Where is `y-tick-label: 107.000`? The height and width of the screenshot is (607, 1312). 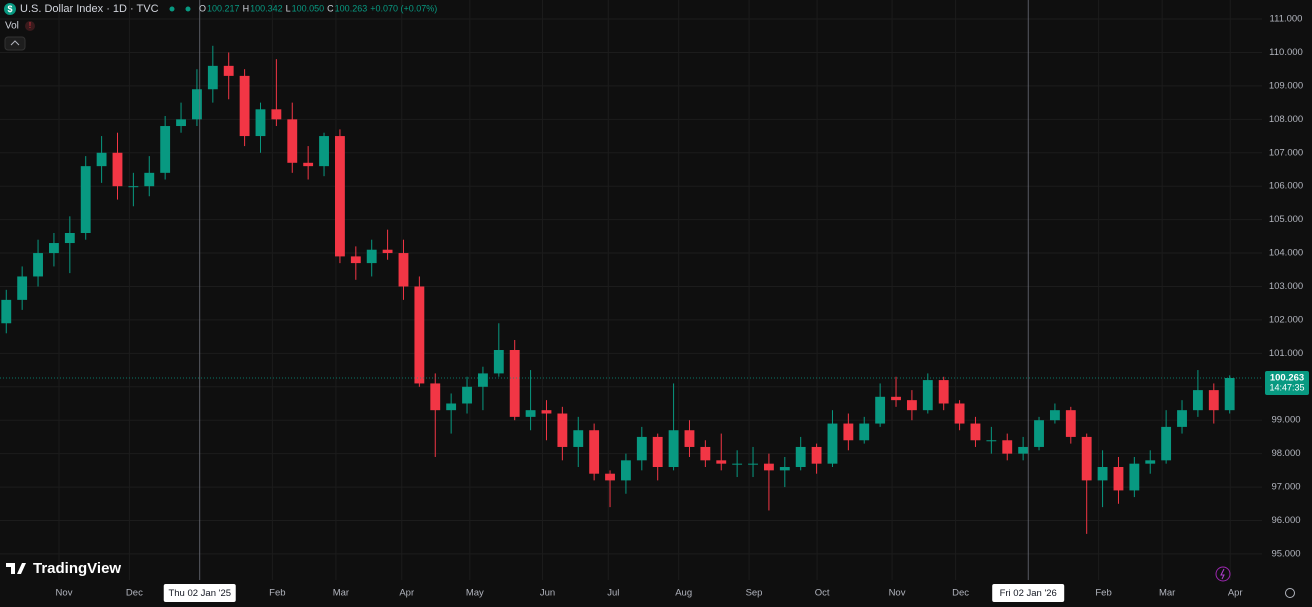 y-tick-label: 107.000 is located at coordinates (1286, 152).